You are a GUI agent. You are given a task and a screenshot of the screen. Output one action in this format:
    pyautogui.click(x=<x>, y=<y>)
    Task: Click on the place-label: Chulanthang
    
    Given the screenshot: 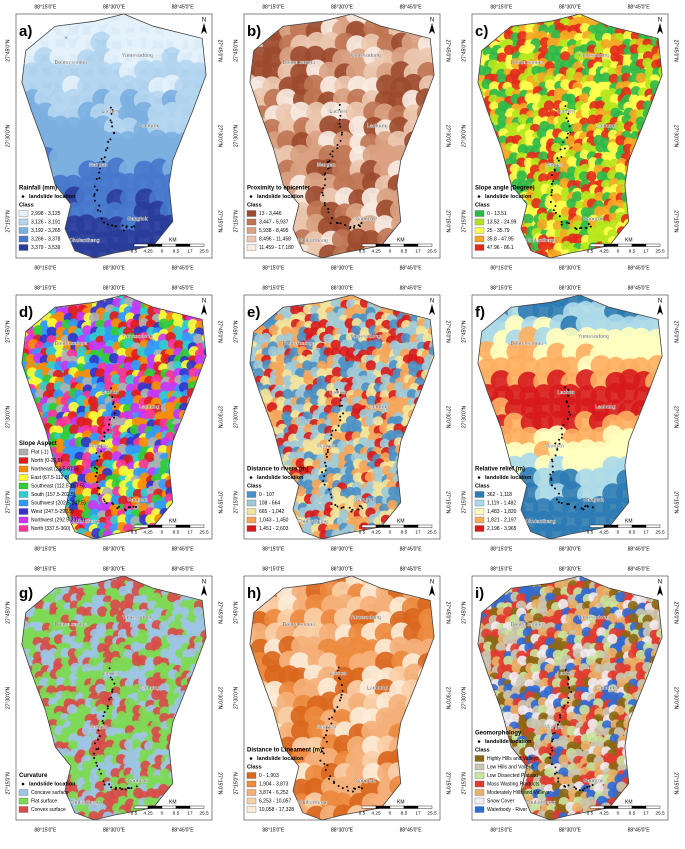 What is the action you would take?
    pyautogui.click(x=540, y=241)
    